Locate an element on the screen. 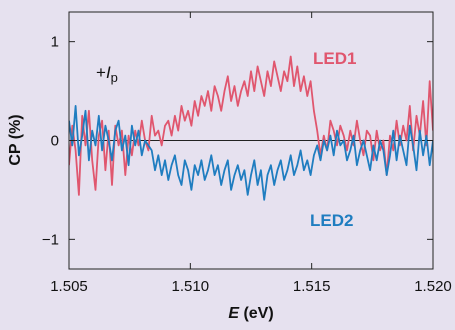 Image resolution: width=455 pixels, height=330 pixels. x-tick-label: 1.520 is located at coordinates (433, 286).